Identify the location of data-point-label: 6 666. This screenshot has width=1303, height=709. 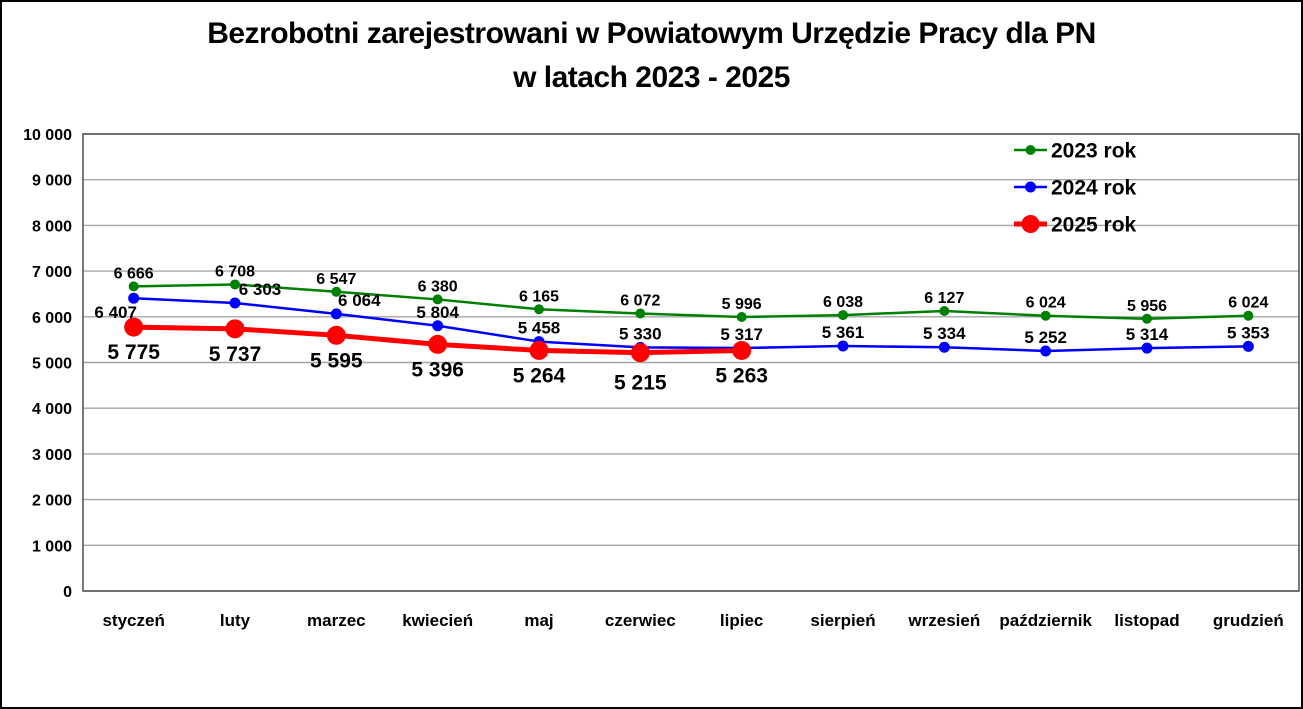
(134, 273).